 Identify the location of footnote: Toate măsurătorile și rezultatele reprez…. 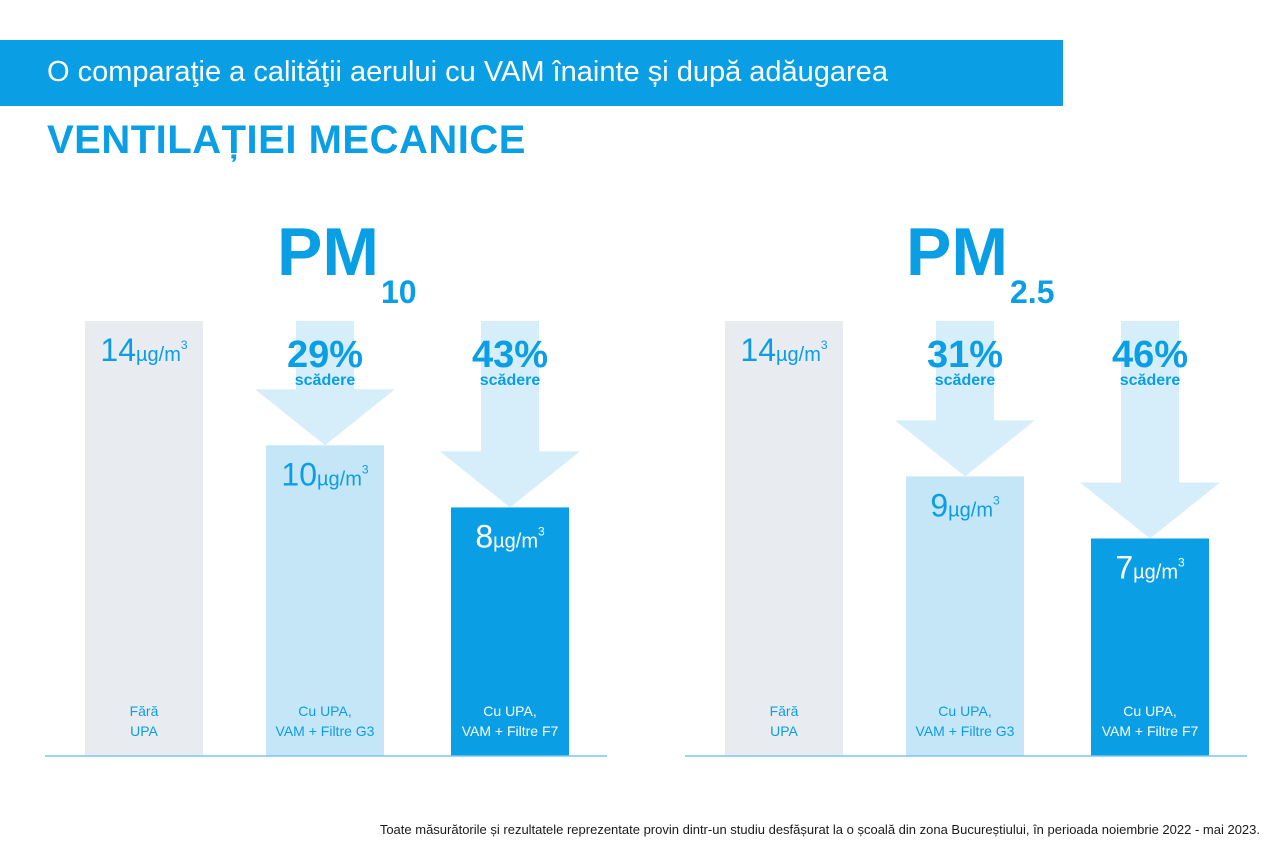
(819, 829).